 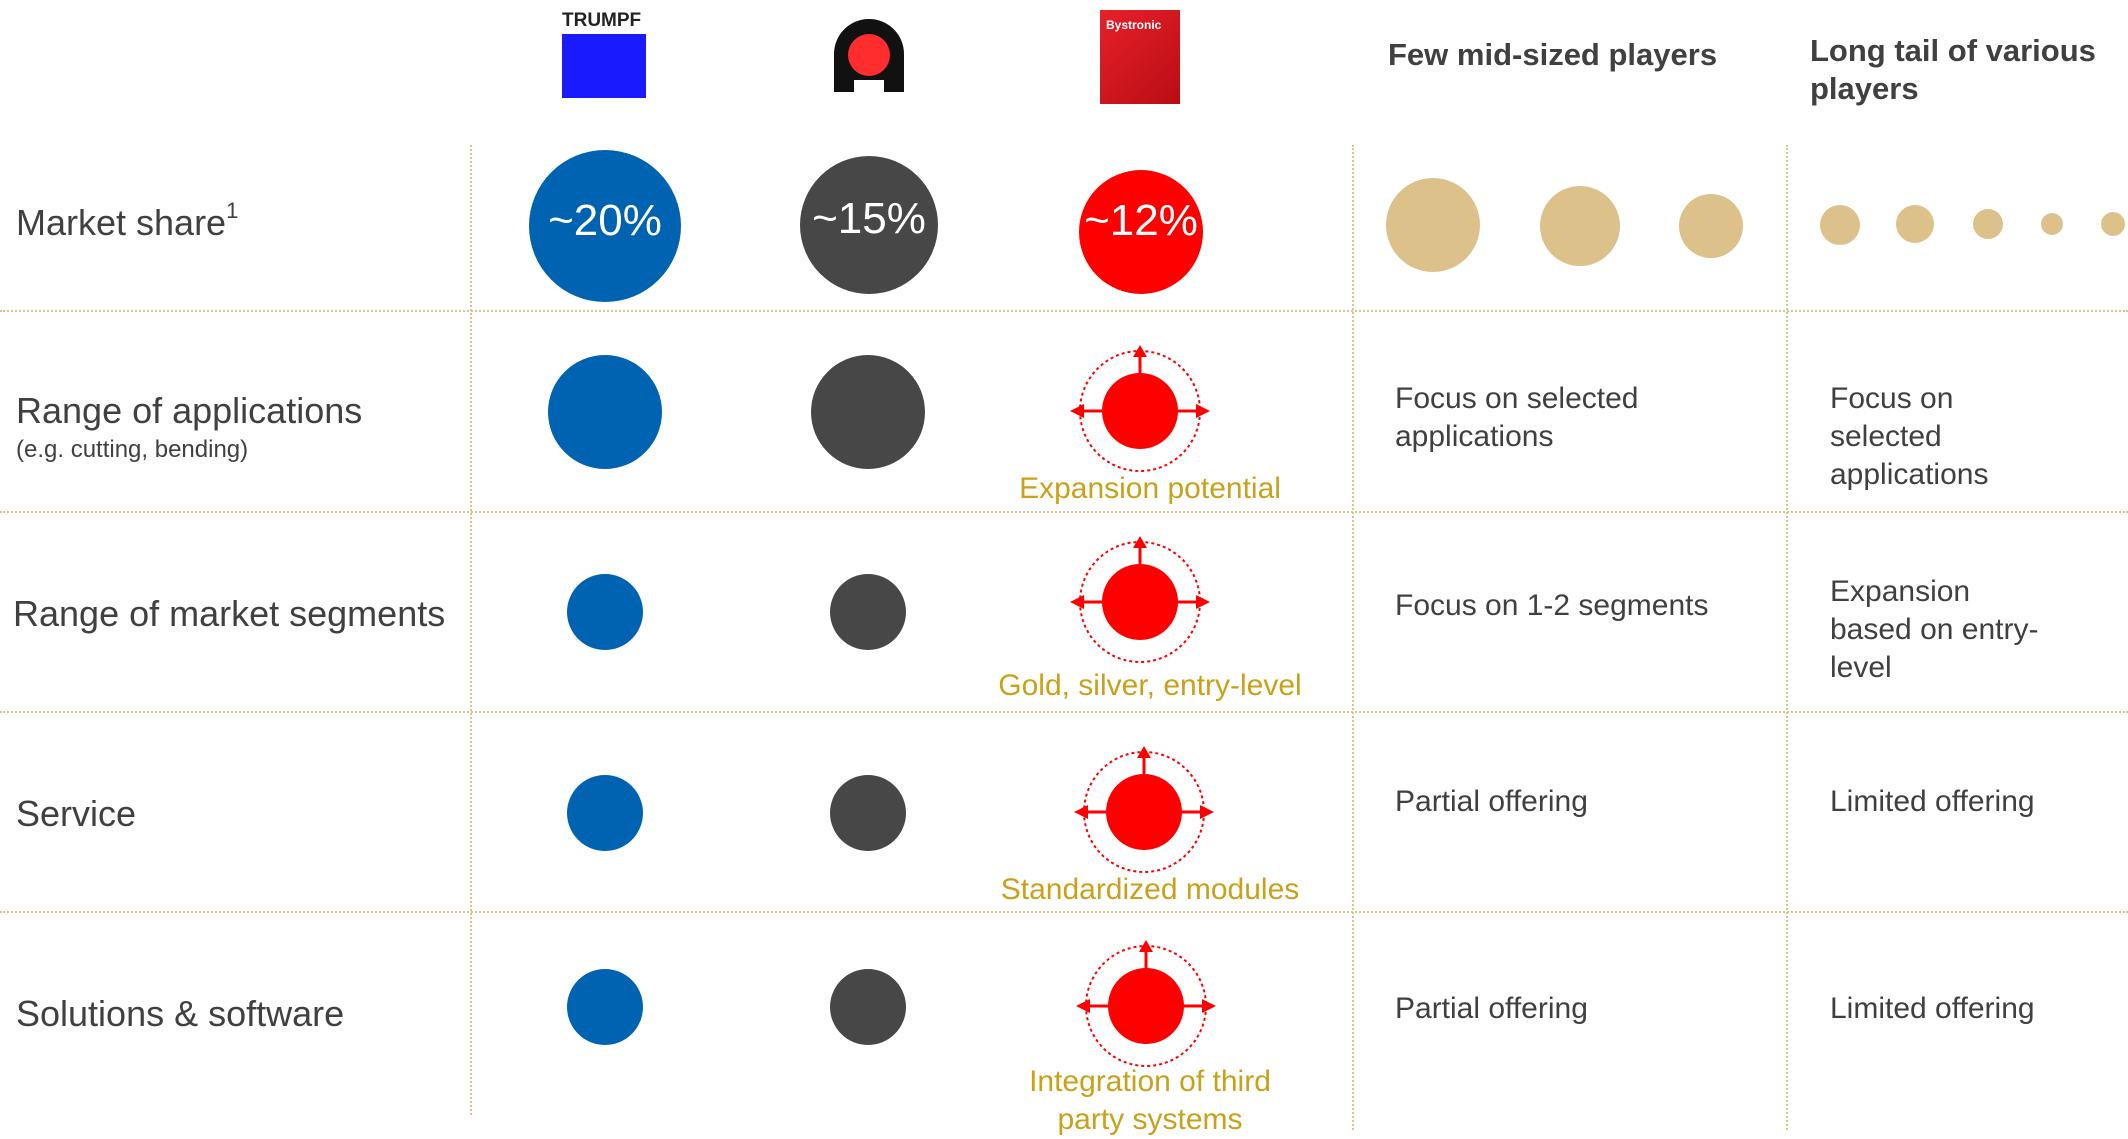 I want to click on tail-applications-line-2: selected, so click(x=1909, y=437).